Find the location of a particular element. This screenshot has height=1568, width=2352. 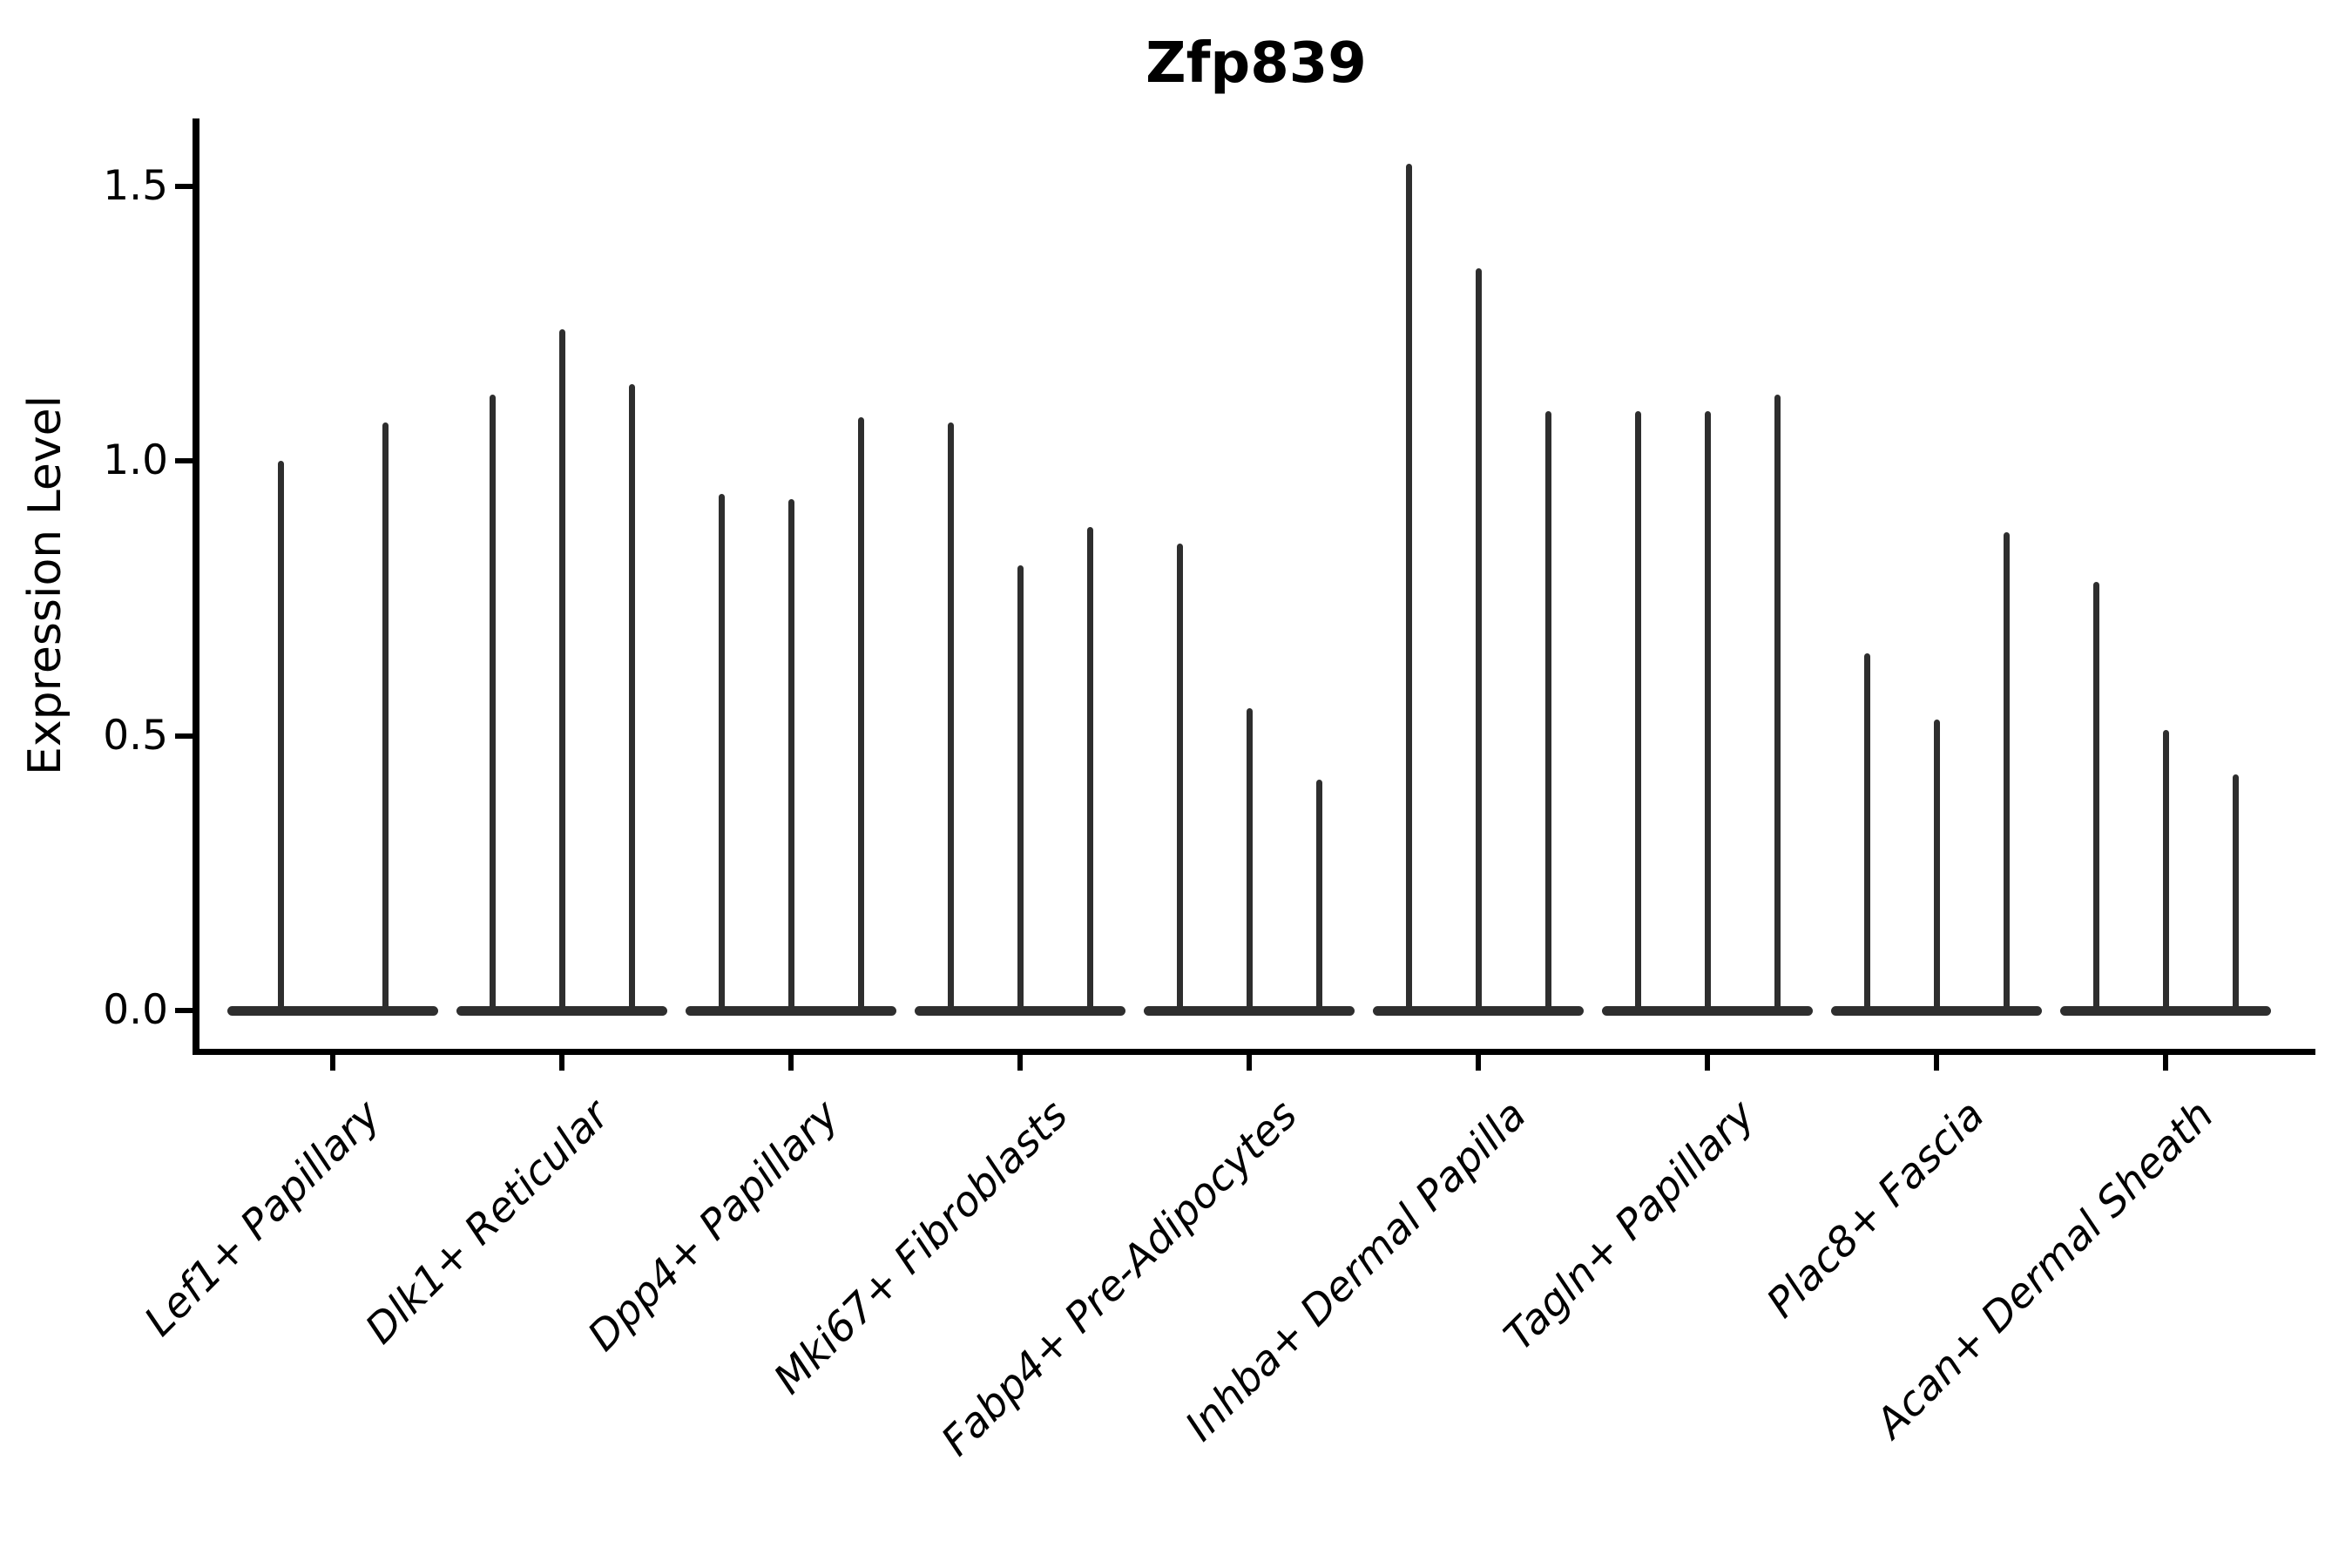

chart-title: Zfp839 is located at coordinates (1256, 64).